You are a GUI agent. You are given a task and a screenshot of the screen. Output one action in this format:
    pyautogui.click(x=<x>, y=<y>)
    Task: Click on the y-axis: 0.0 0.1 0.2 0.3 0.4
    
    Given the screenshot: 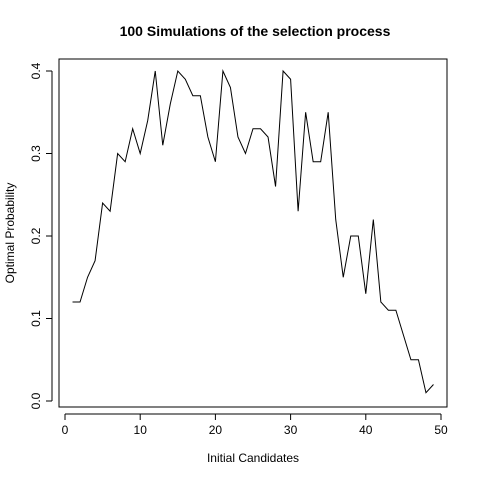 What is the action you would take?
    pyautogui.click(x=41, y=235)
    